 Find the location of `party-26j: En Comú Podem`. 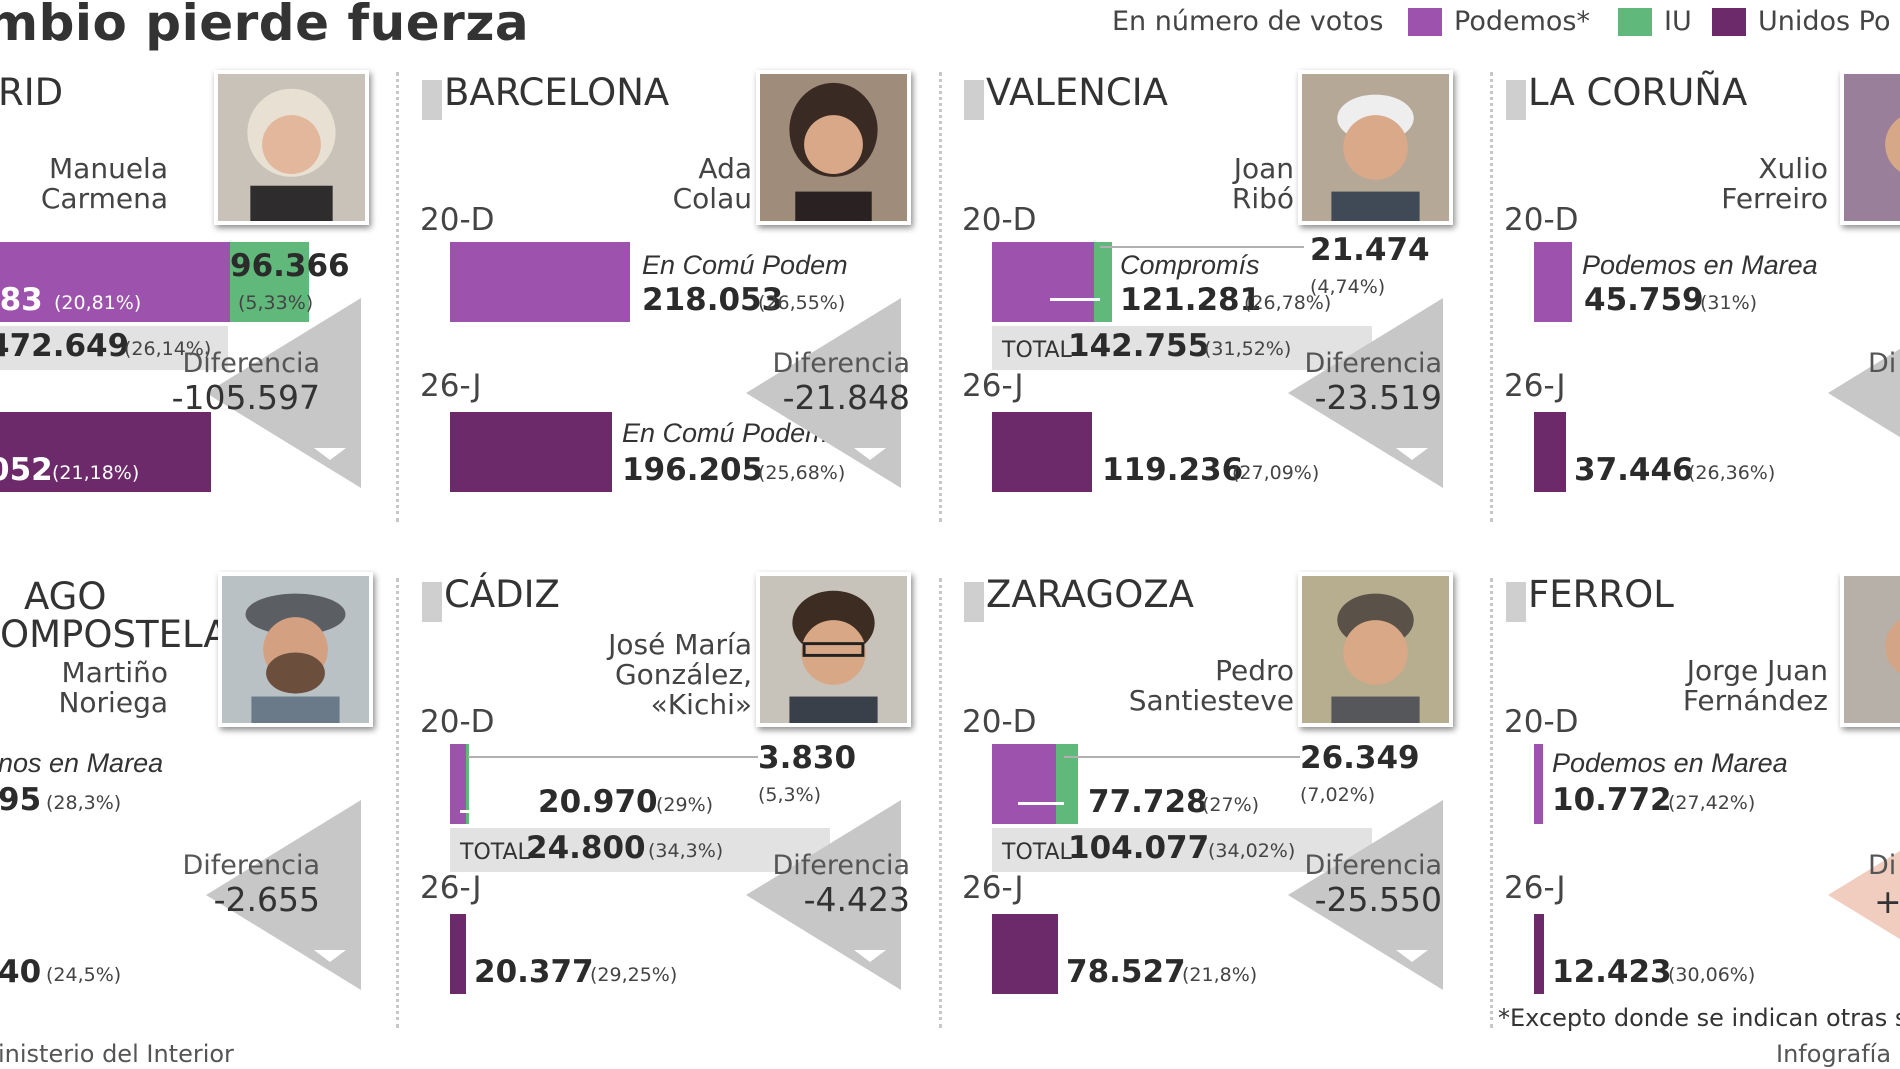

party-26j: En Comú Podem is located at coordinates (725, 433).